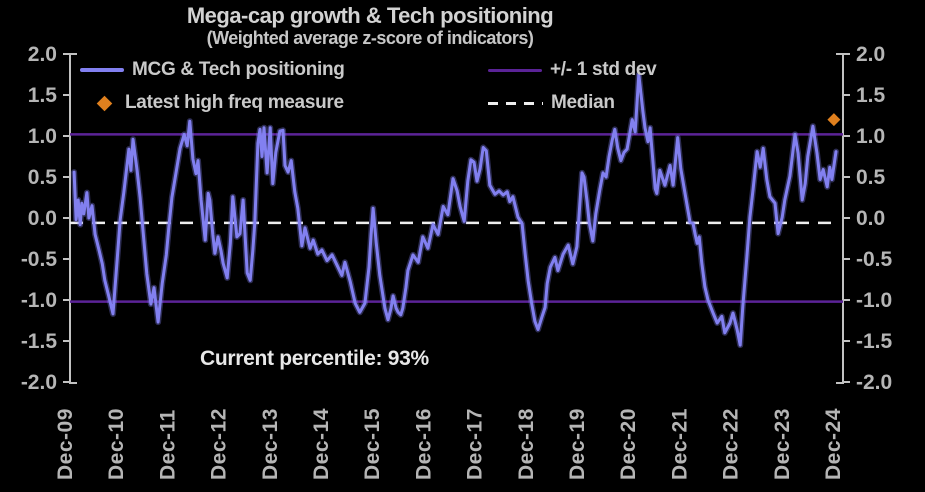  What do you see at coordinates (874, 341) in the screenshot?
I see `y-tick-label-right: -1.5` at bounding box center [874, 341].